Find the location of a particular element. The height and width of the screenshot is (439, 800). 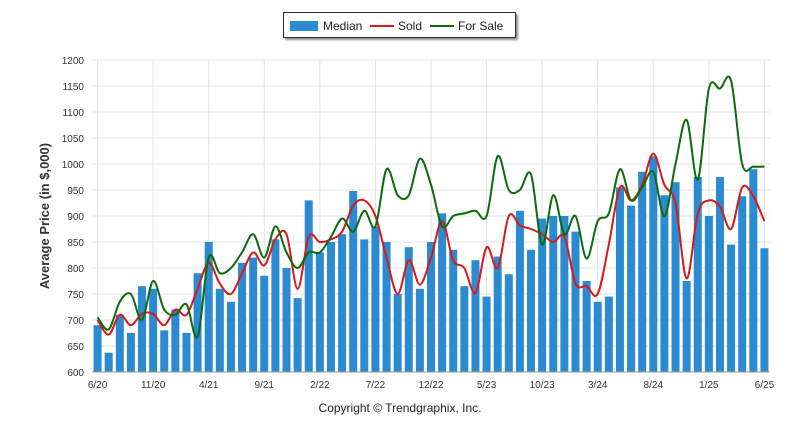

y-tick-label: 850 is located at coordinates (75, 243).